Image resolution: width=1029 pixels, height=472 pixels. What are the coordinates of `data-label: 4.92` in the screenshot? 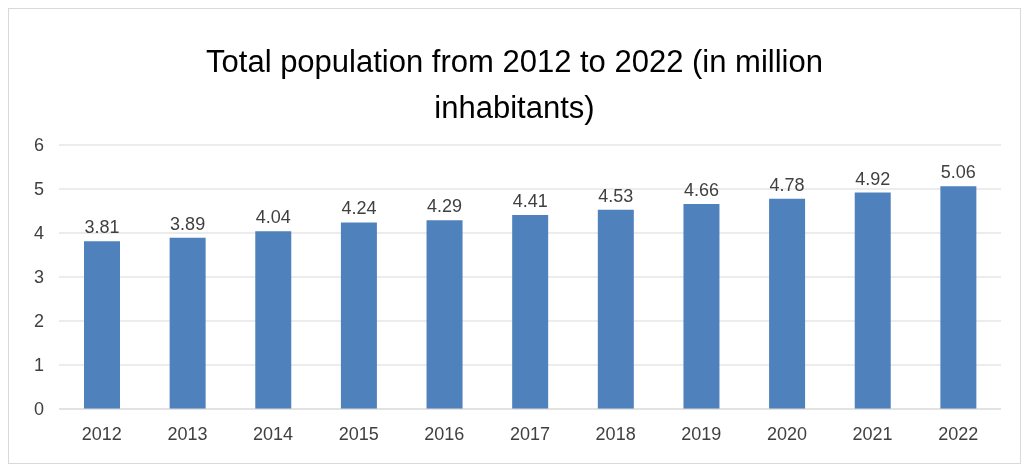 It's located at (873, 178).